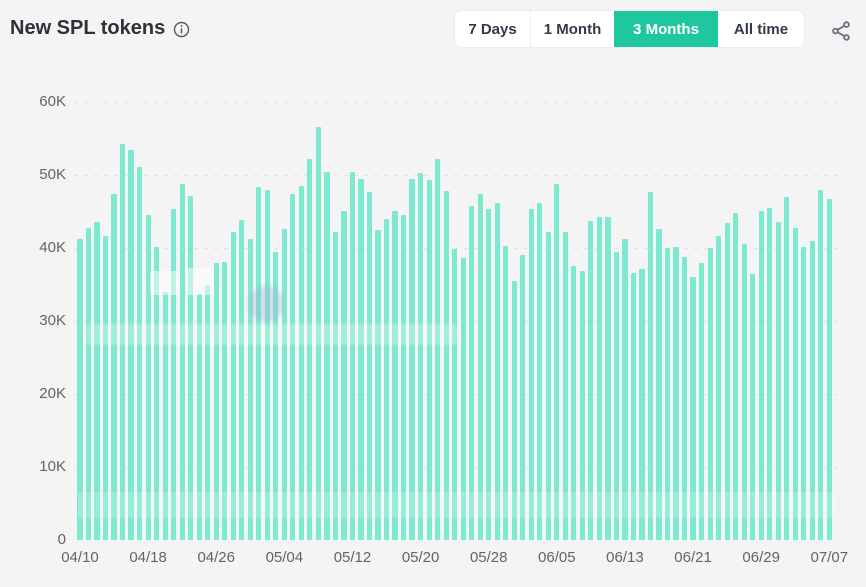 The width and height of the screenshot is (866, 587). What do you see at coordinates (761, 557) in the screenshot?
I see `x-axis-label: 06/29` at bounding box center [761, 557].